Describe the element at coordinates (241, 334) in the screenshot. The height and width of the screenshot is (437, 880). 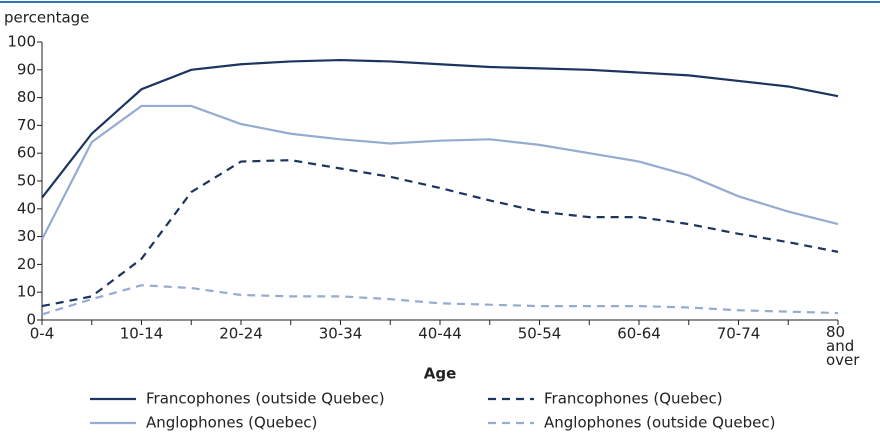
I see `x-tick-label: 20-24` at that location.